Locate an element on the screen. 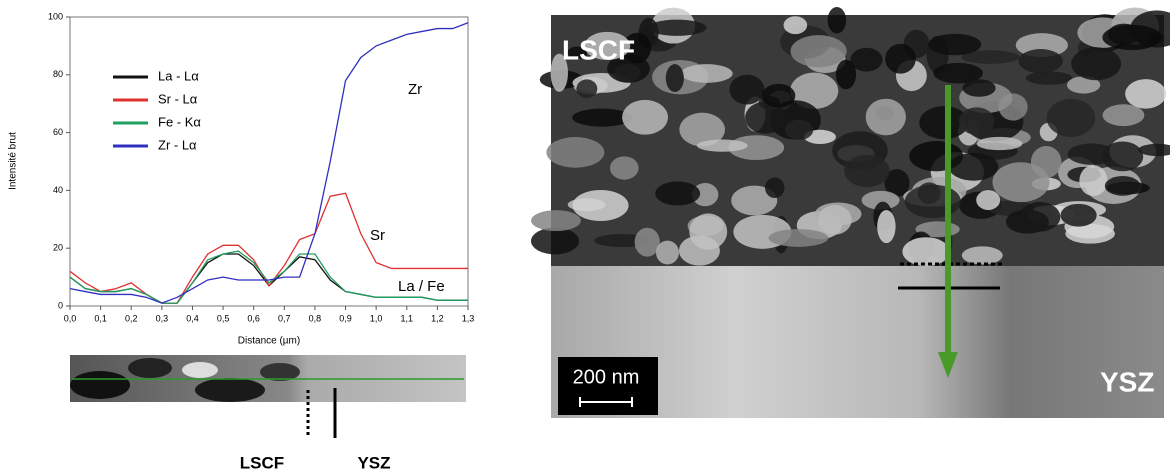 The image size is (1170, 476). x-tick-label: 0,9 is located at coordinates (345, 318).